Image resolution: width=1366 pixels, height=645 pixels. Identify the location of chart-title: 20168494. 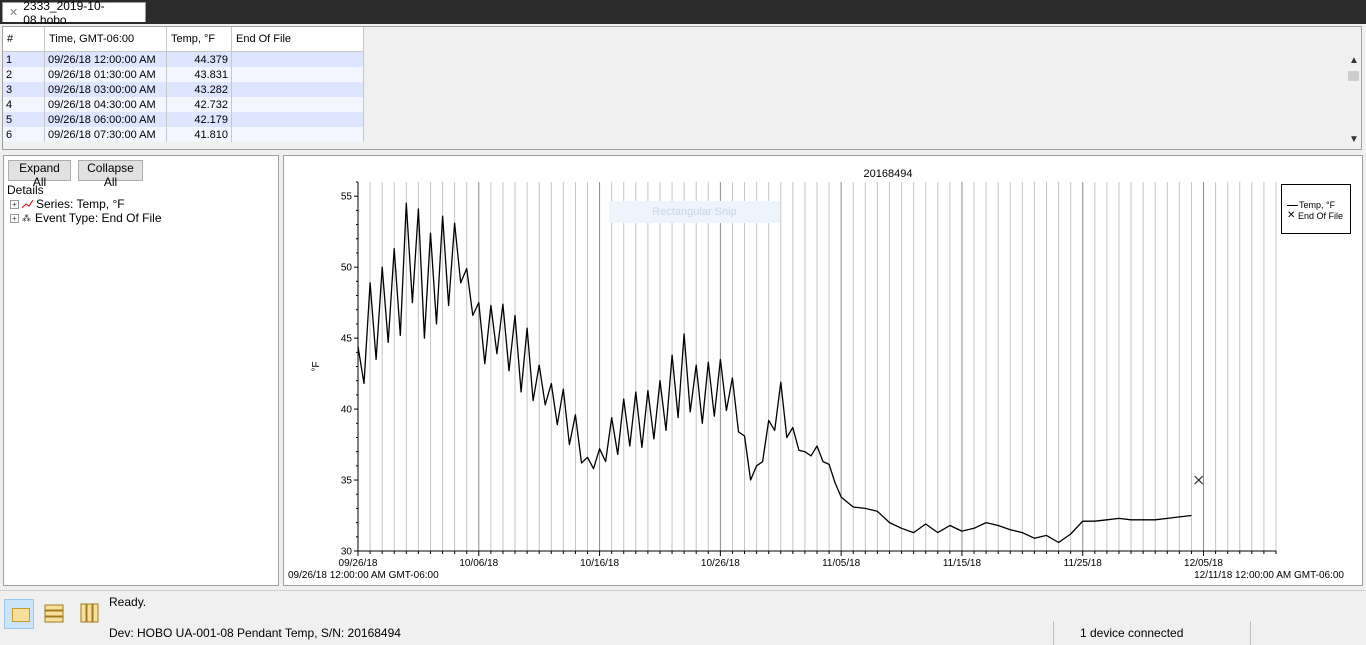
(888, 174).